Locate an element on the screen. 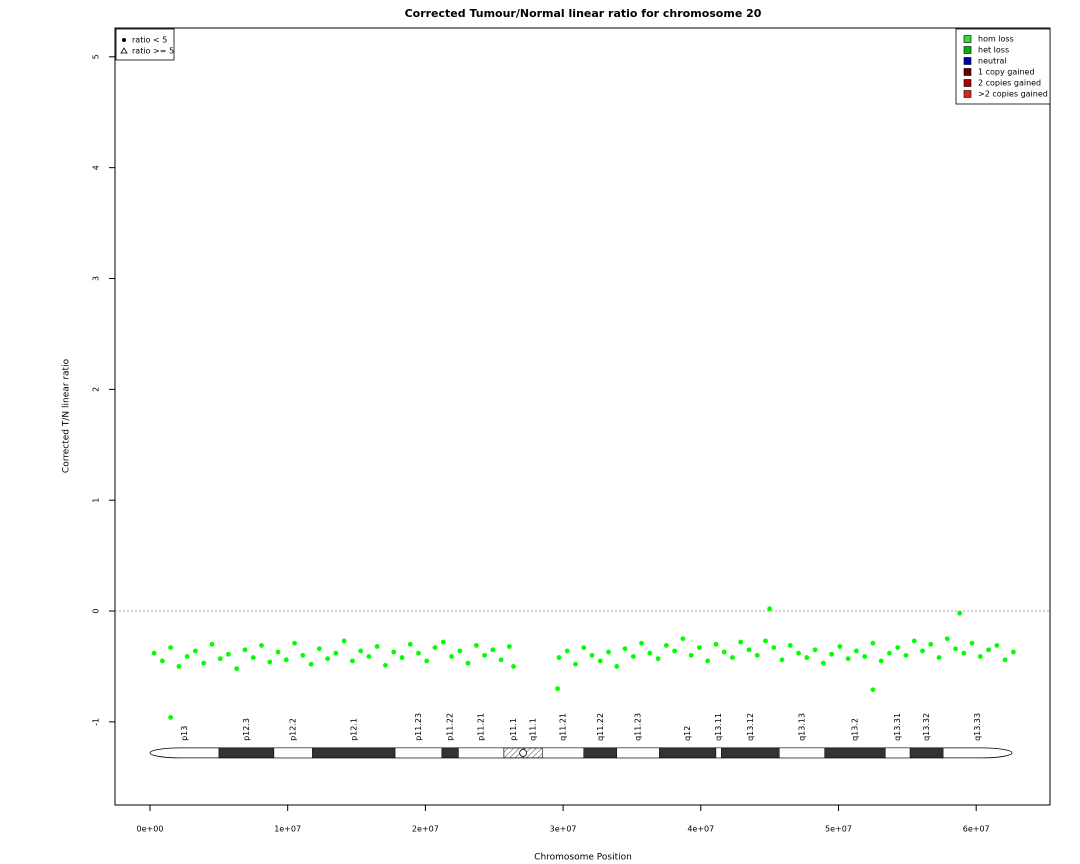 The image size is (1080, 864). band-label: q13.12 is located at coordinates (750, 727).